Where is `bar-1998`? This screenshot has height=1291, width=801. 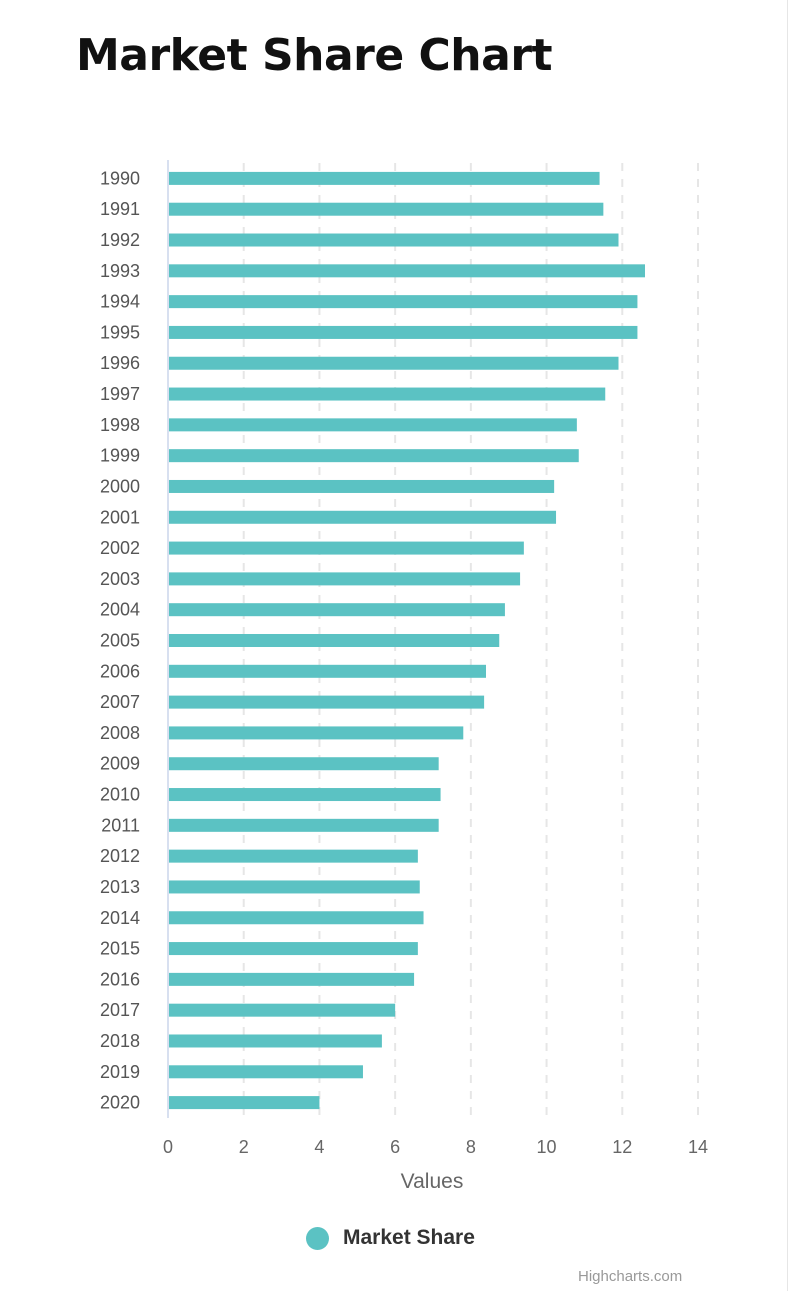 bar-1998 is located at coordinates (373, 425).